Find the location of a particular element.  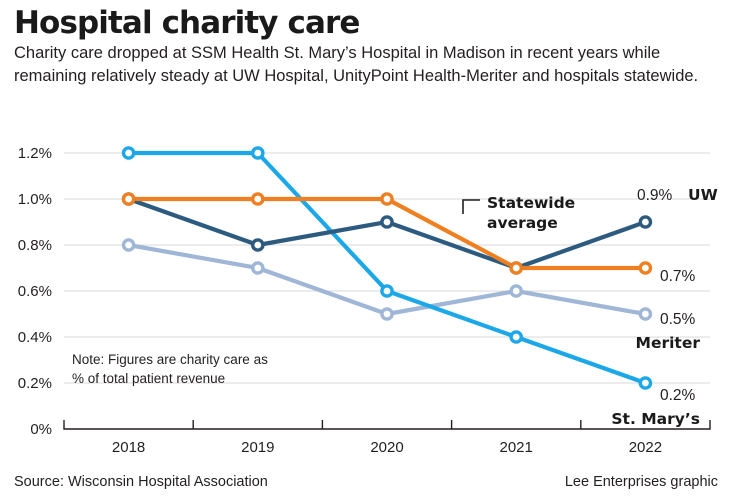

y-axis-tick-label: 0.6% is located at coordinates (35, 291).